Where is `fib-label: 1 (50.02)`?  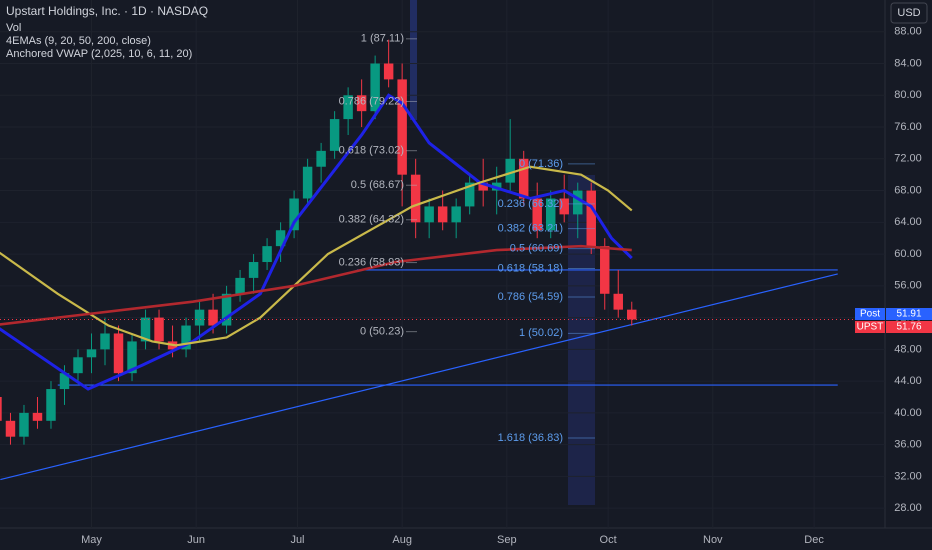 fib-label: 1 (50.02) is located at coordinates (541, 333).